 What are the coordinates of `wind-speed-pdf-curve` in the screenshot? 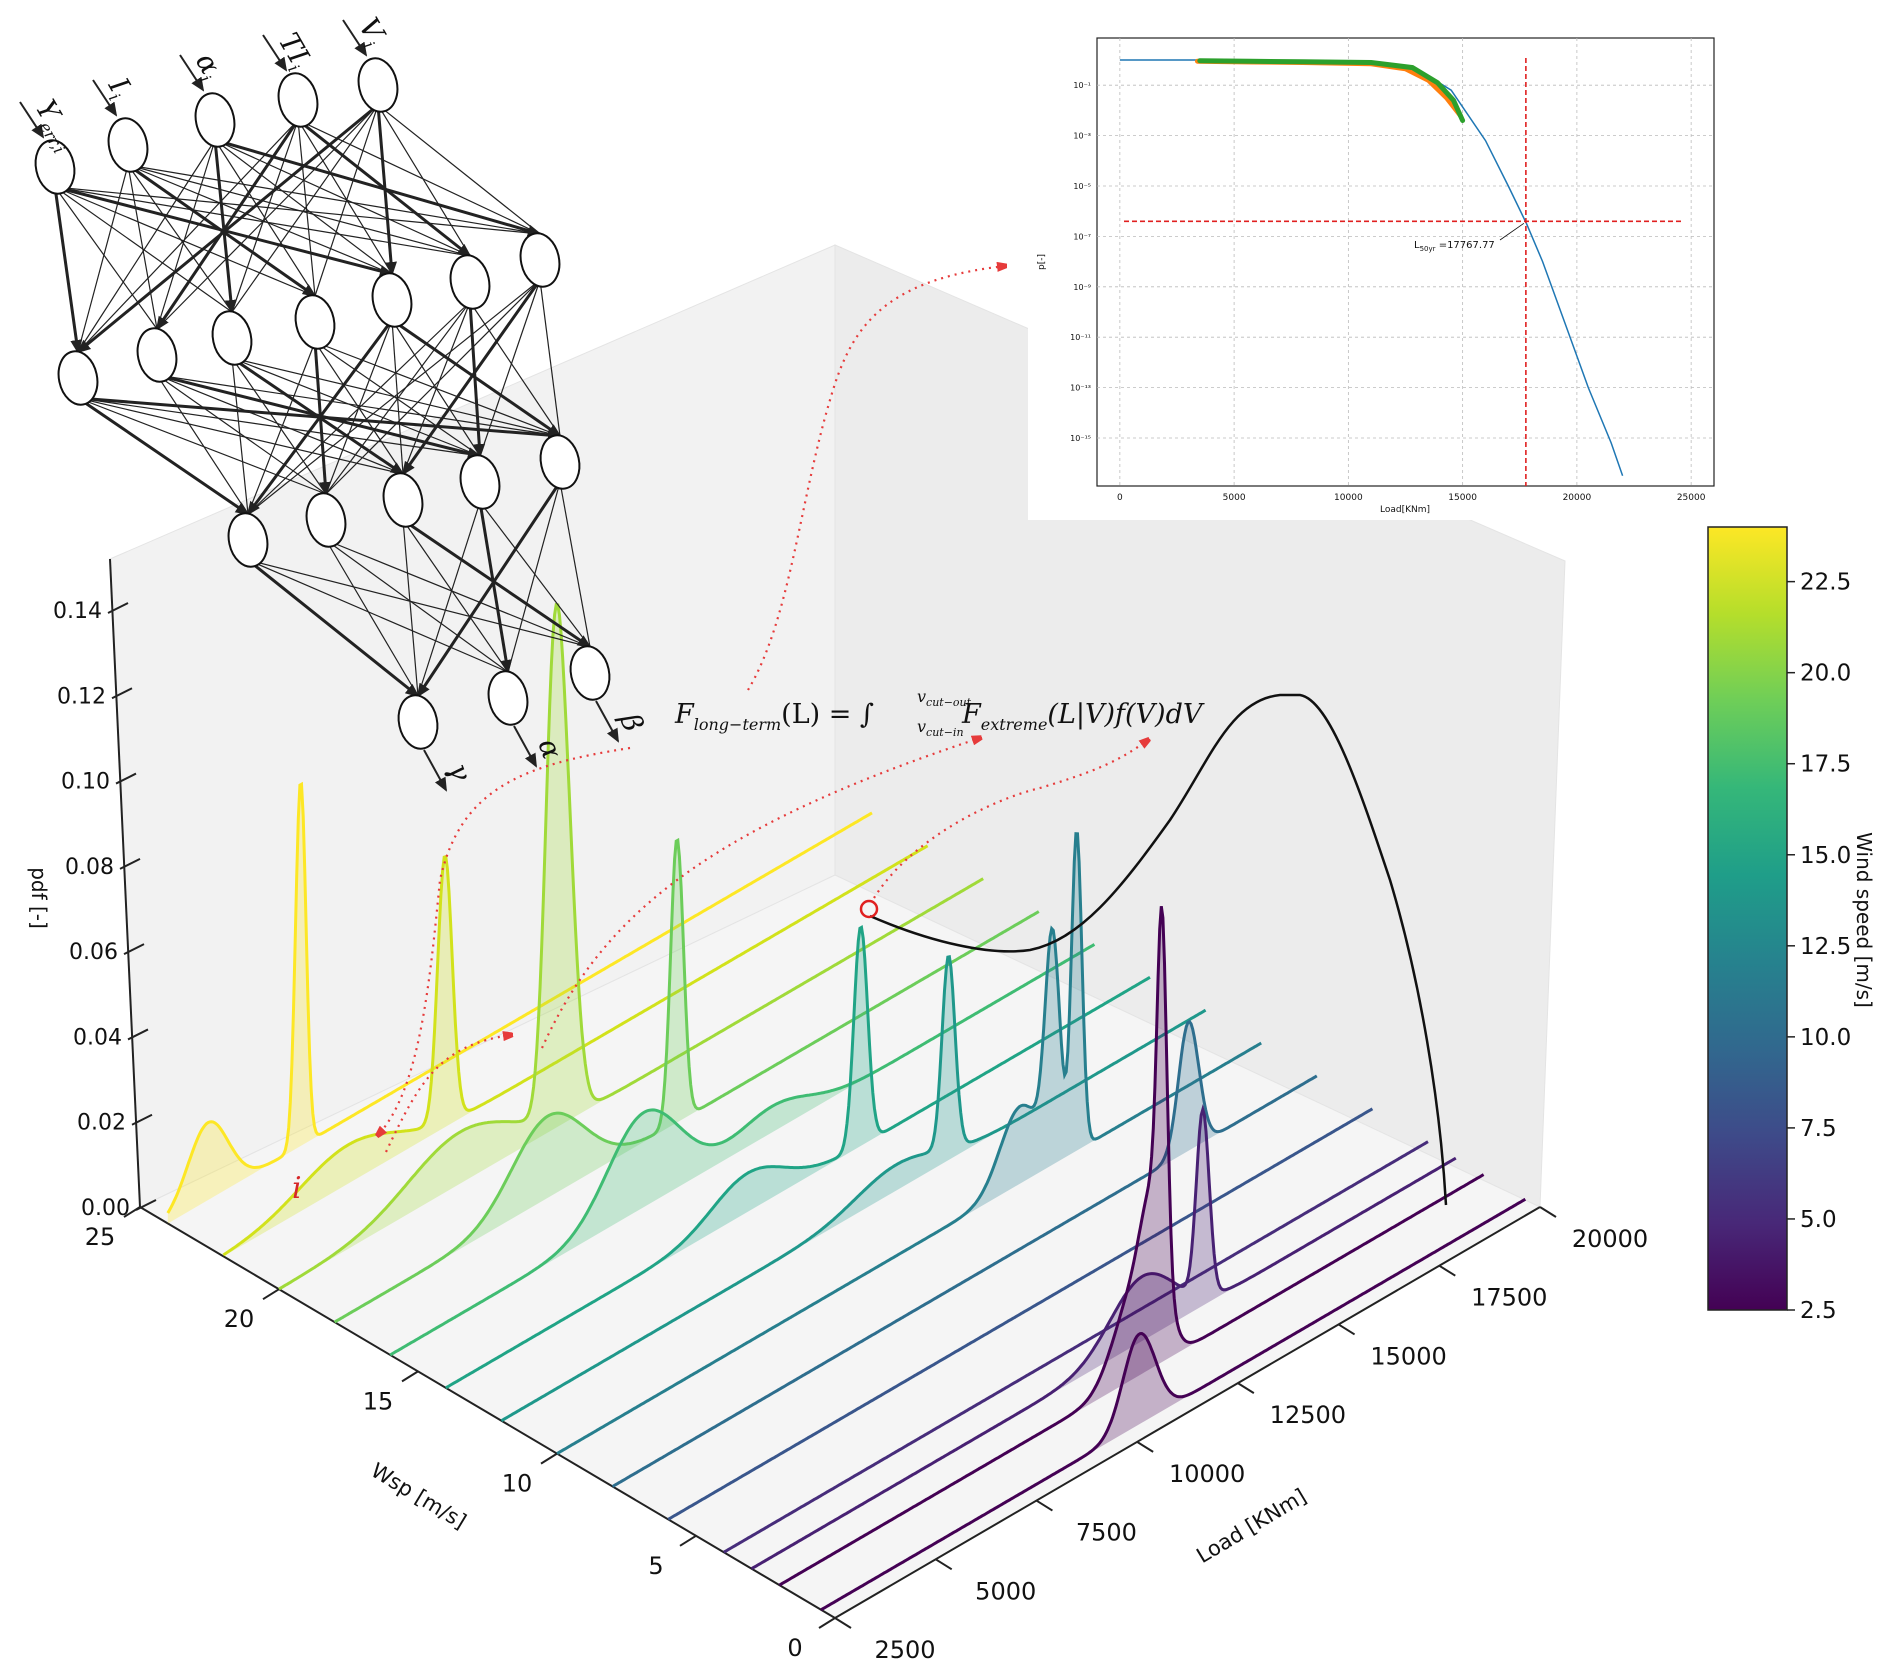 It's located at (1158, 949).